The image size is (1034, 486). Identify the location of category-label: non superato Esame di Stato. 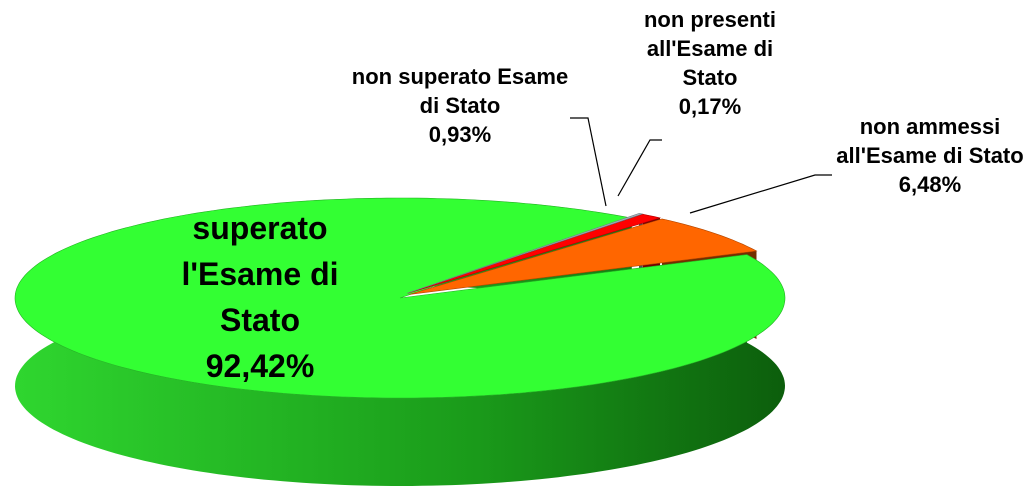
(460, 91).